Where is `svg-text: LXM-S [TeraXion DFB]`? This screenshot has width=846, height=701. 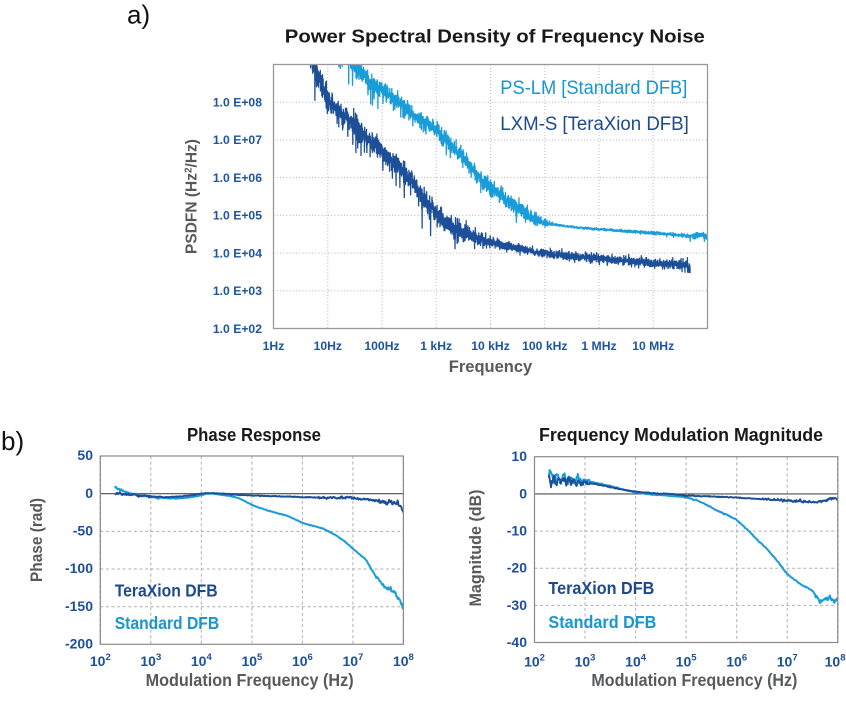
svg-text: LXM-S [TeraXion DFB] is located at coordinates (594, 124).